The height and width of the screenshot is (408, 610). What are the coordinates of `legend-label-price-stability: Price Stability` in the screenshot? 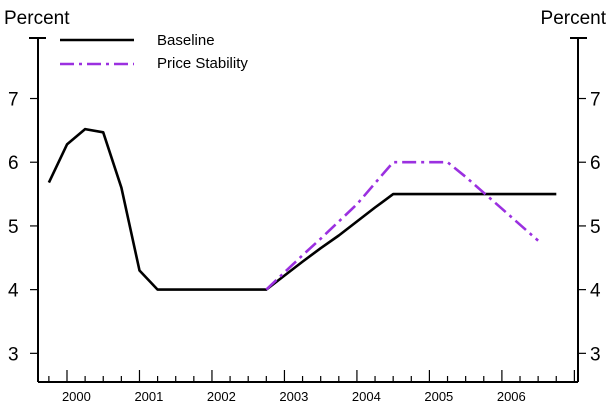 It's located at (202, 63).